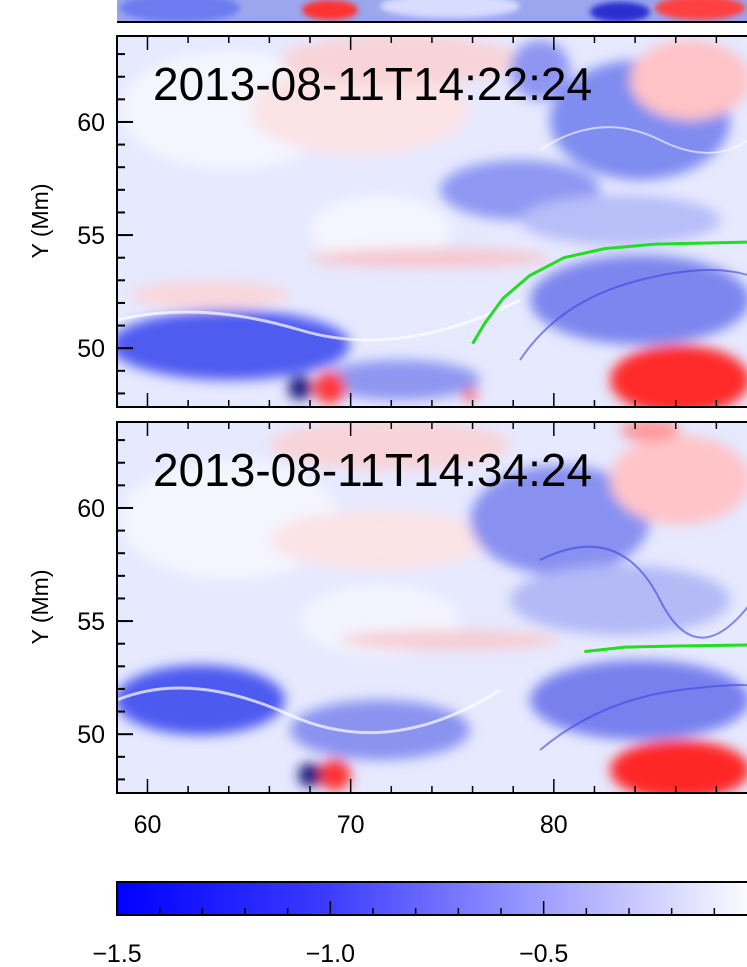 Image resolution: width=747 pixels, height=967 pixels. I want to click on panel-2-y-axis-label: Y (Mm), so click(40, 607).